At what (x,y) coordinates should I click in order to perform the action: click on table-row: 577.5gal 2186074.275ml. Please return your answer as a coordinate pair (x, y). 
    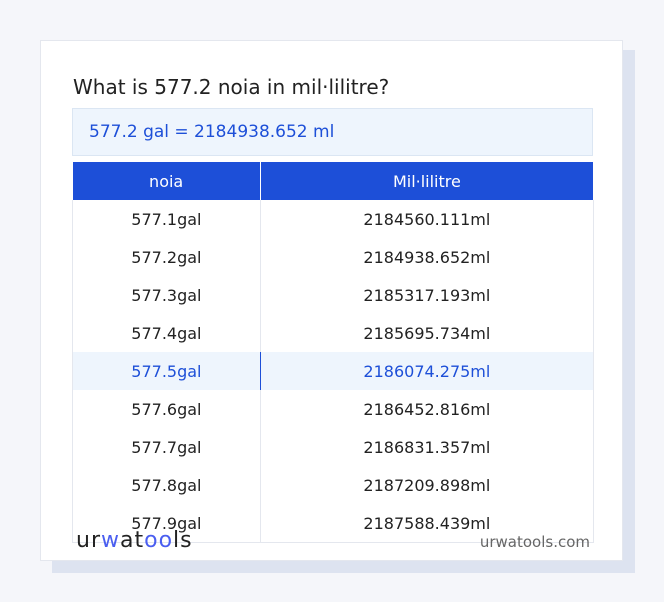
    Looking at the image, I should click on (333, 371).